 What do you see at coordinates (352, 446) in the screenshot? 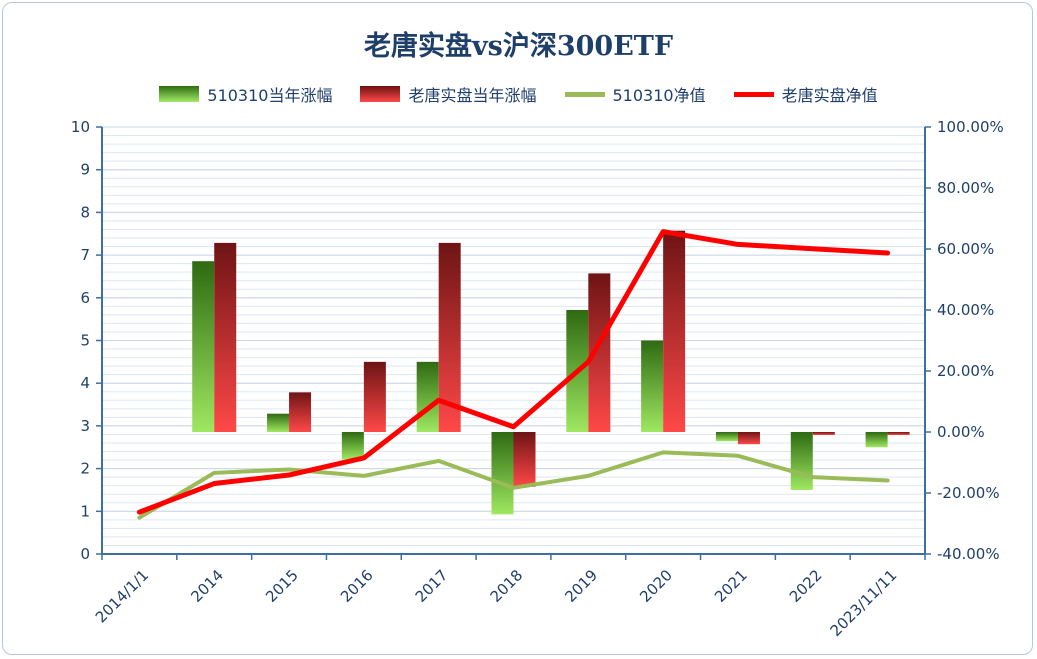
I see `etf-change-bar-2016` at bounding box center [352, 446].